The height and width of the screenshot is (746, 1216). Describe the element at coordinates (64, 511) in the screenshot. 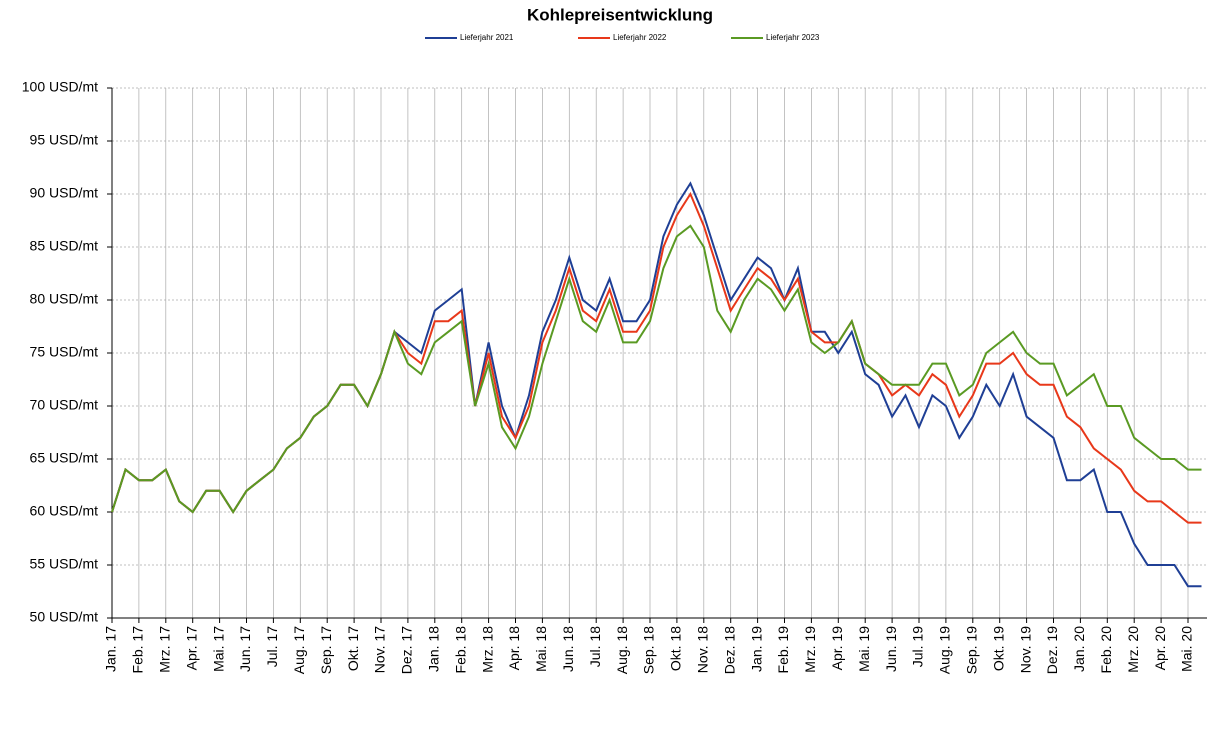

I see `y-tick-label: 60 USD/mt` at that location.